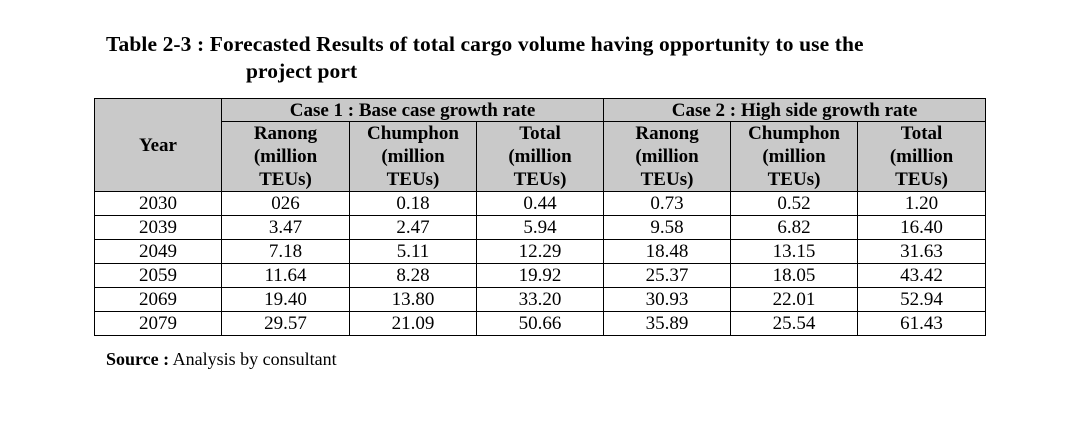 This screenshot has width=1092, height=424. I want to click on case-2-total-header: Total (million TEUs), so click(922, 156).